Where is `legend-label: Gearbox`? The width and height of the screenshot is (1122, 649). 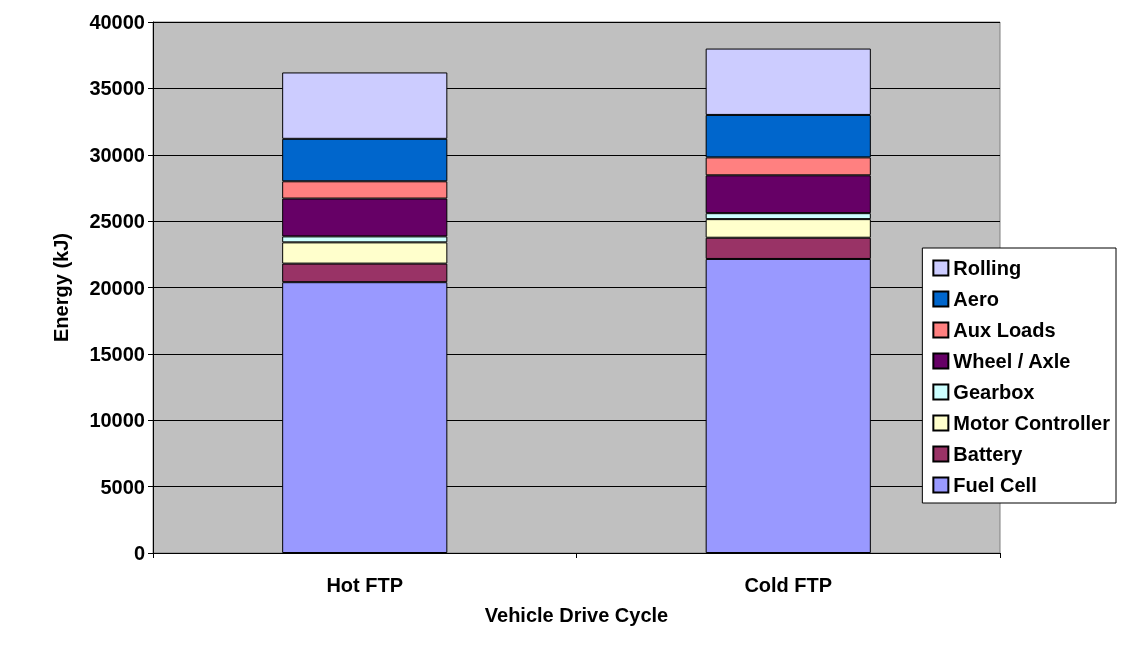
legend-label: Gearbox is located at coordinates (994, 392).